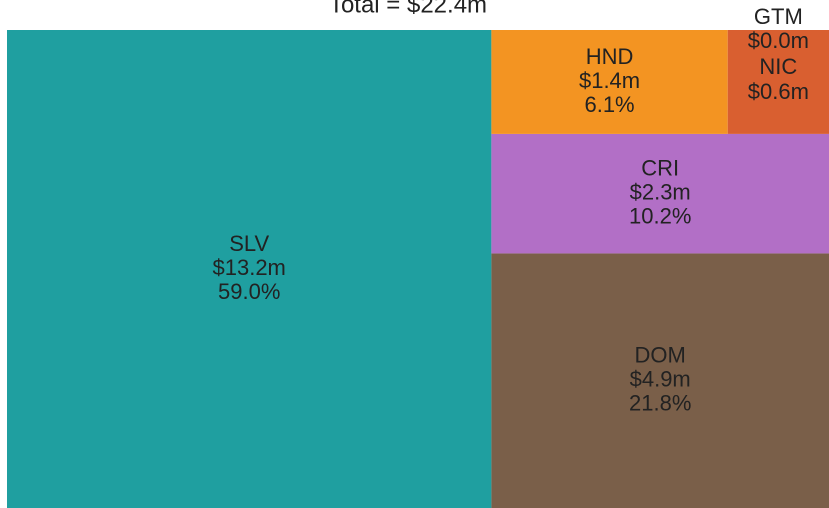  Describe the element at coordinates (778, 91) in the screenshot. I see `tile-value: $0.6m` at that location.